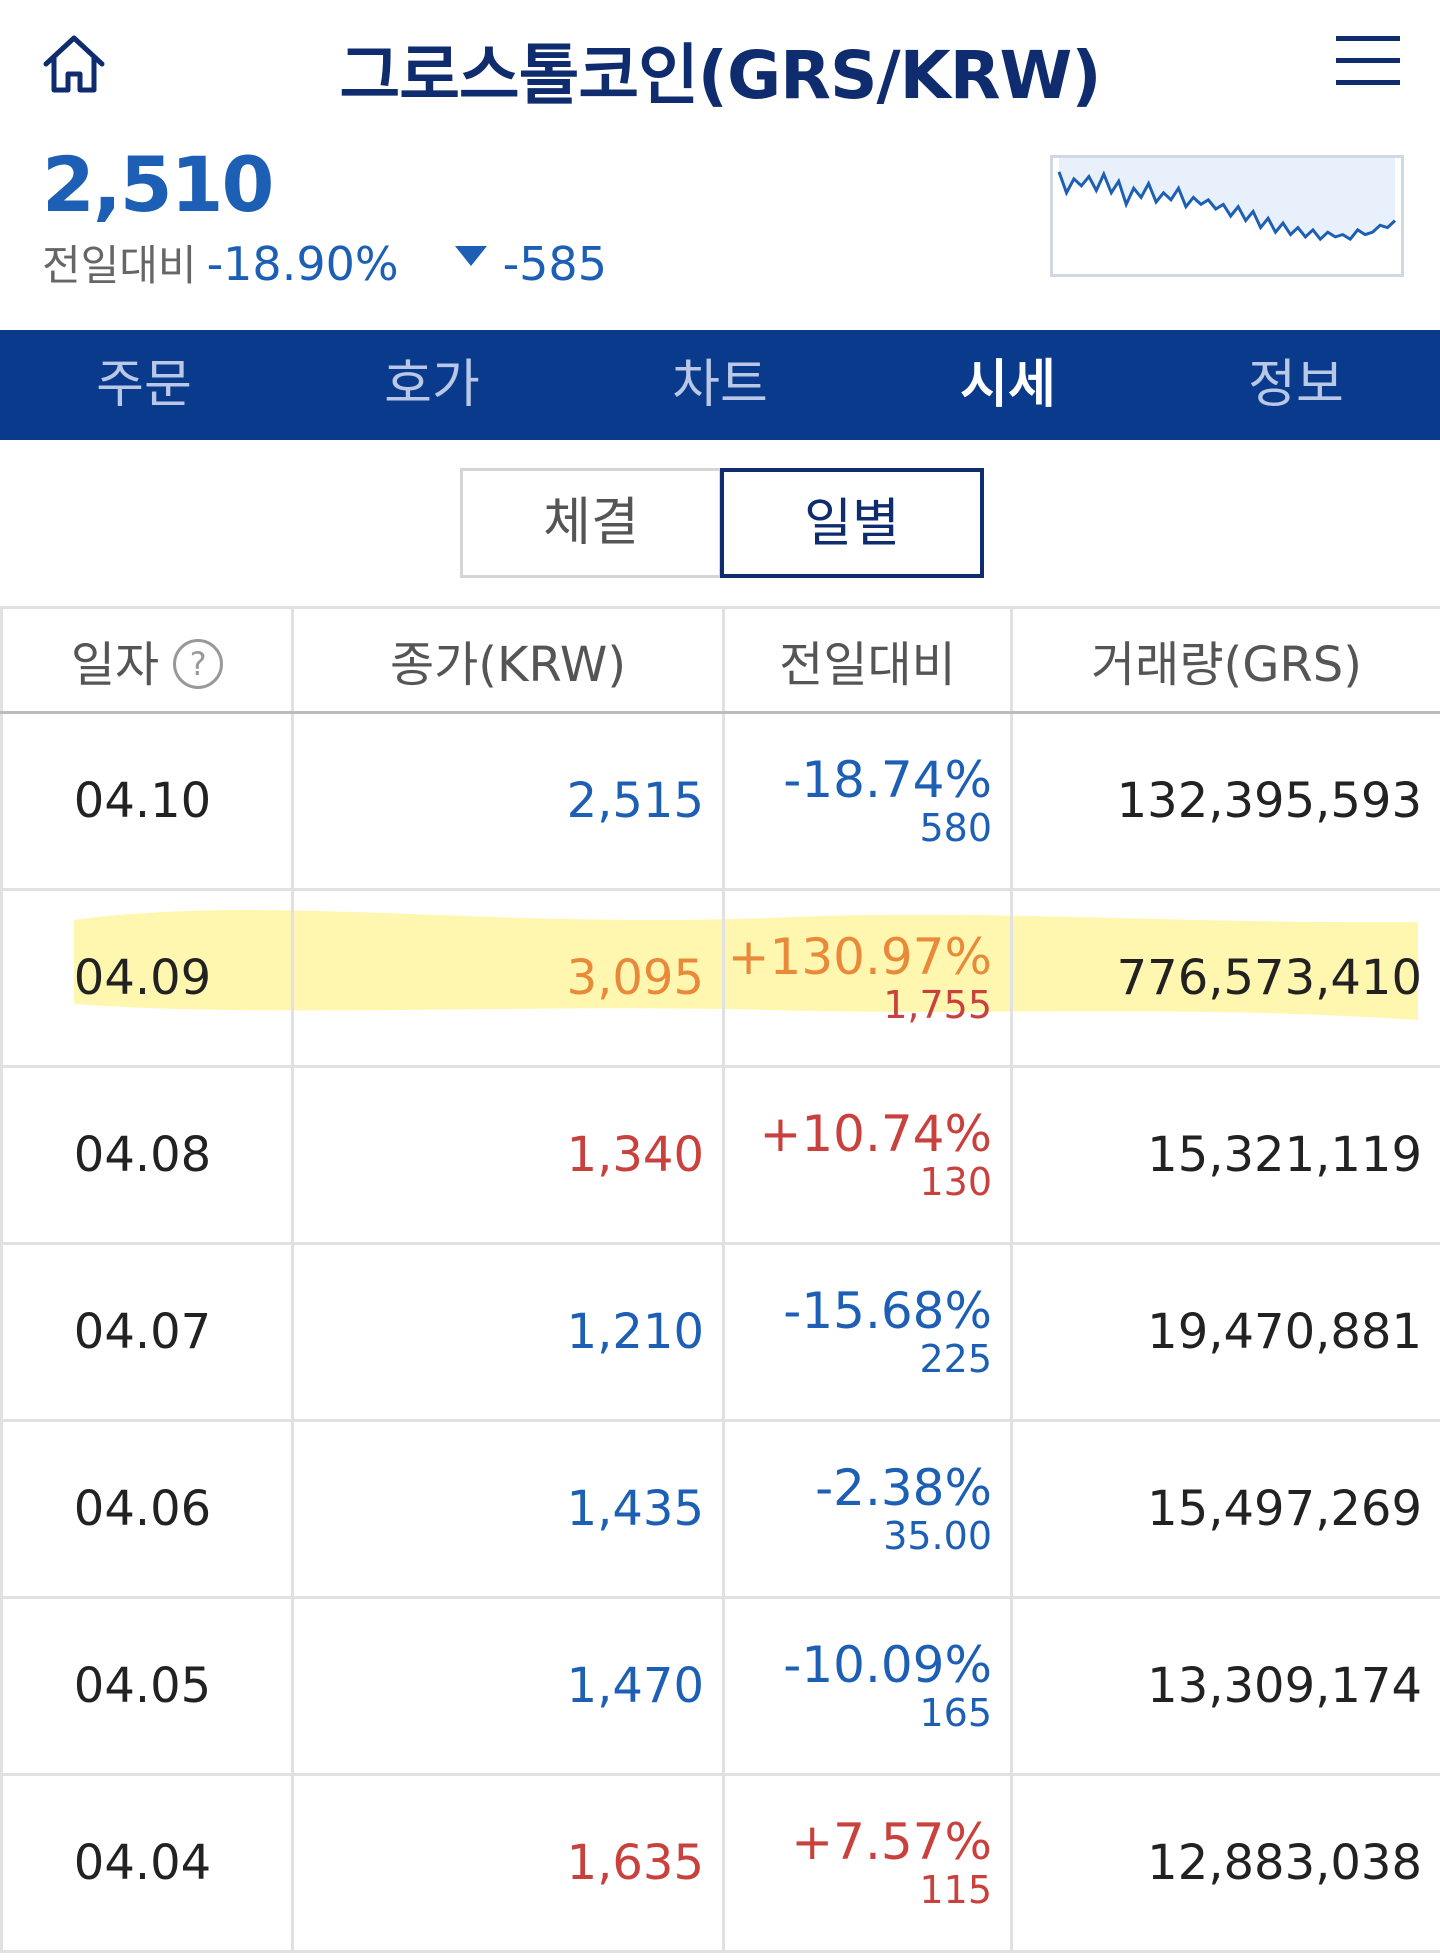 The width and height of the screenshot is (1440, 1960). Describe the element at coordinates (470, 255) in the screenshot. I see `down-triangle-icon` at that location.